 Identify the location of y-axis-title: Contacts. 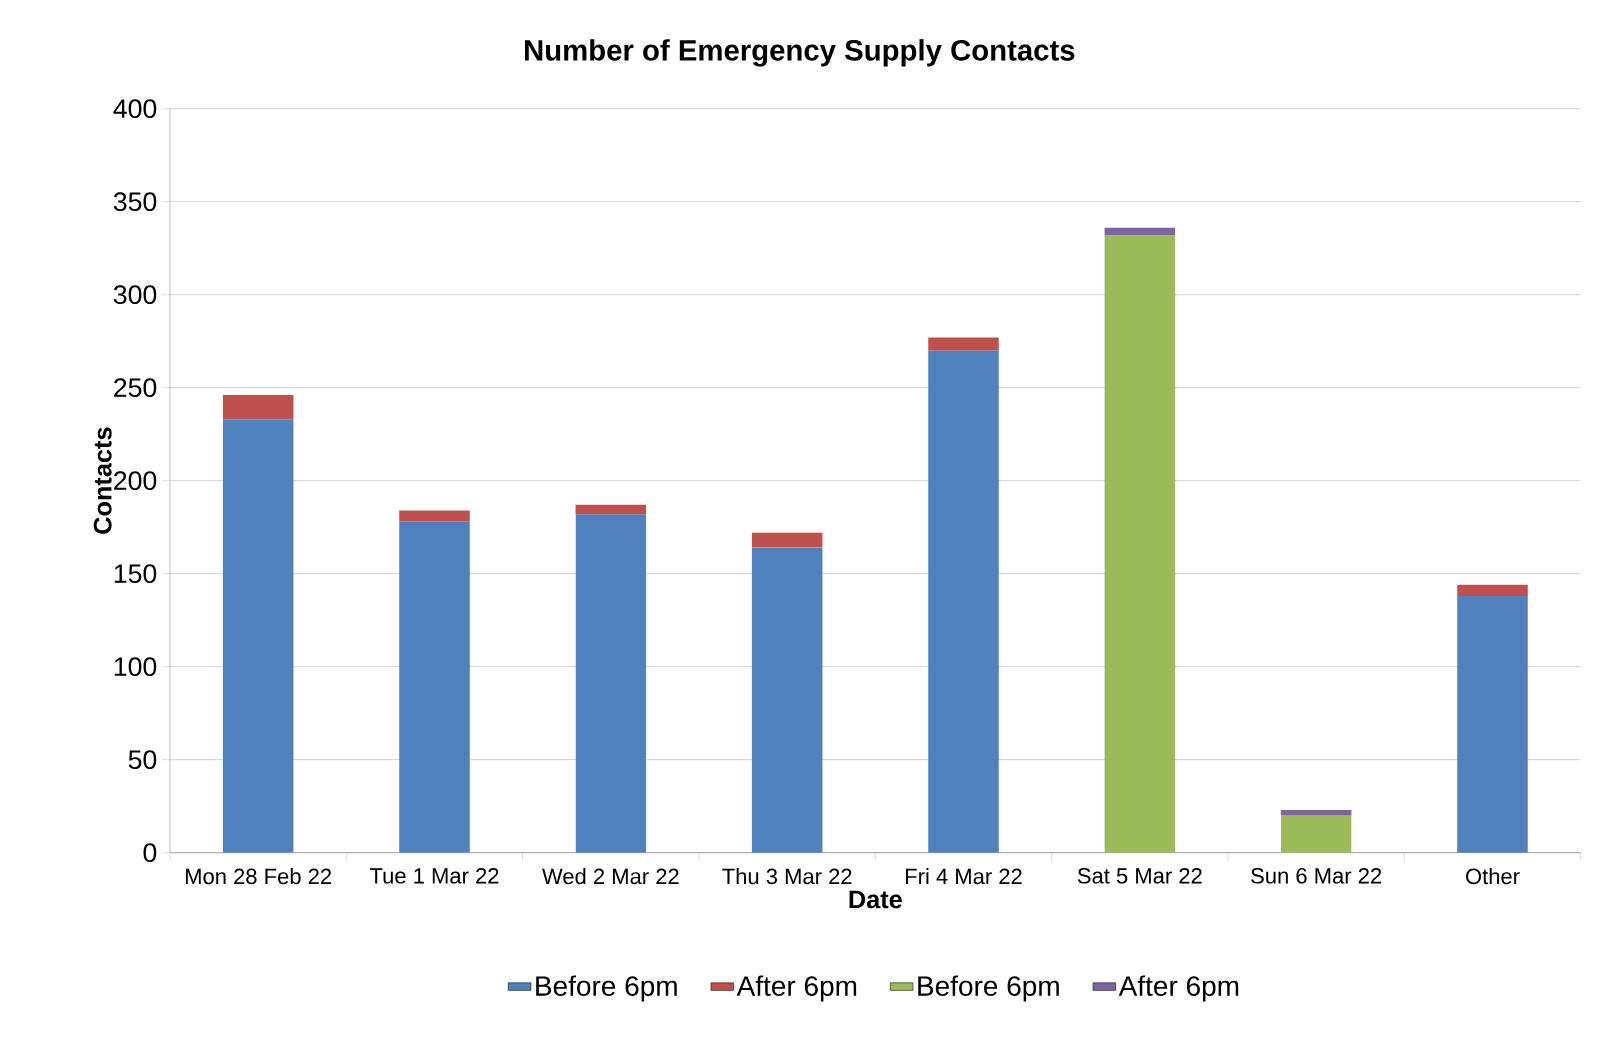
(102, 480).